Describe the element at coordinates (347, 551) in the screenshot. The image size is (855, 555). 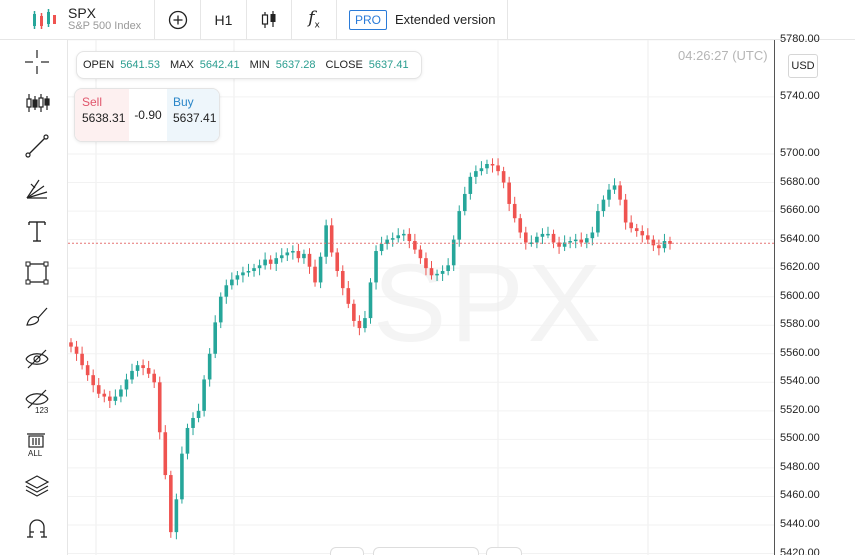
I see `zoom-out-button` at that location.